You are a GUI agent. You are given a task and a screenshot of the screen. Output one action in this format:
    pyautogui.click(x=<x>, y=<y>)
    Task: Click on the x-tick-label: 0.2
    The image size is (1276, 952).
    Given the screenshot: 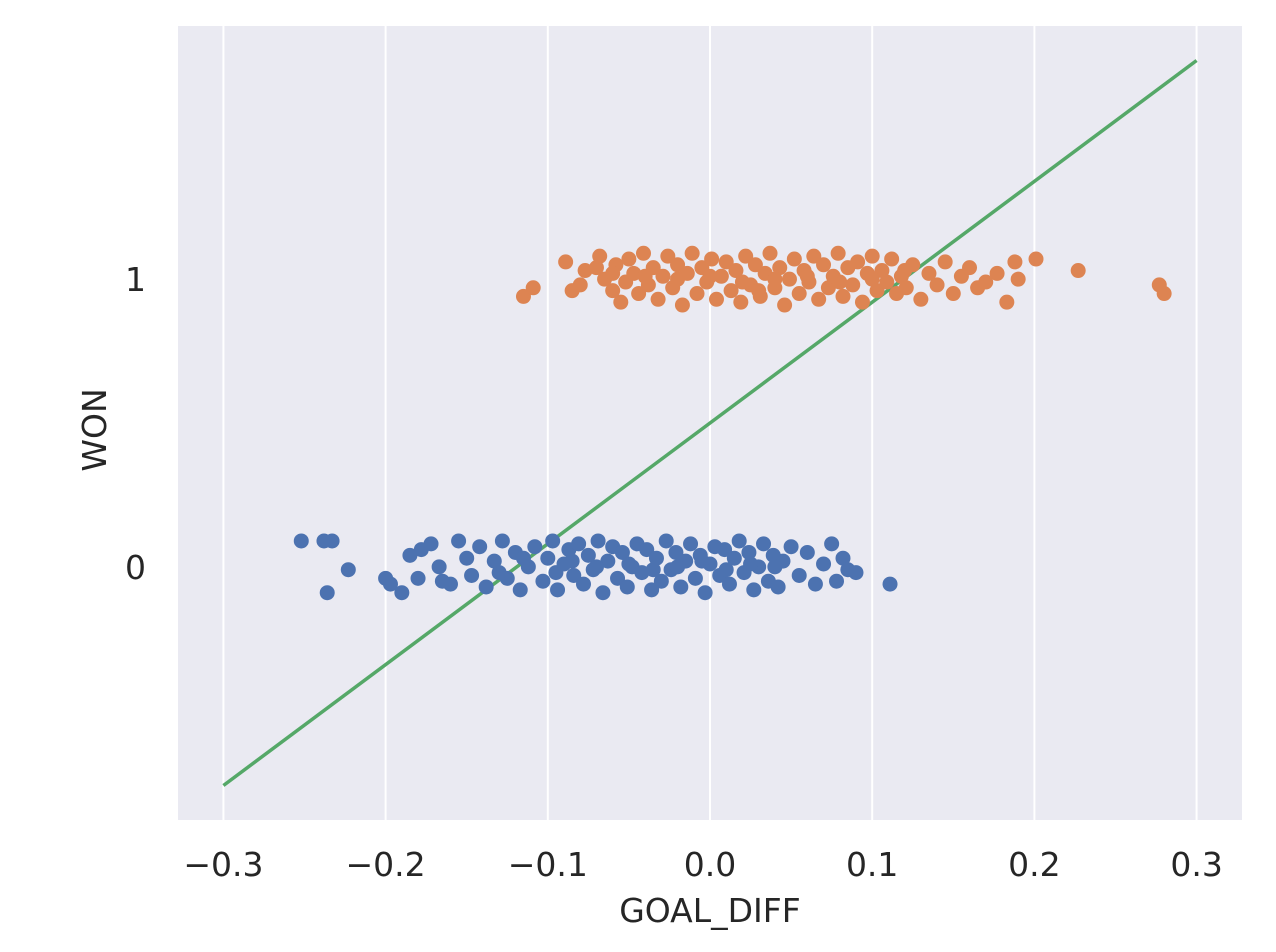 What is the action you would take?
    pyautogui.click(x=1034, y=864)
    